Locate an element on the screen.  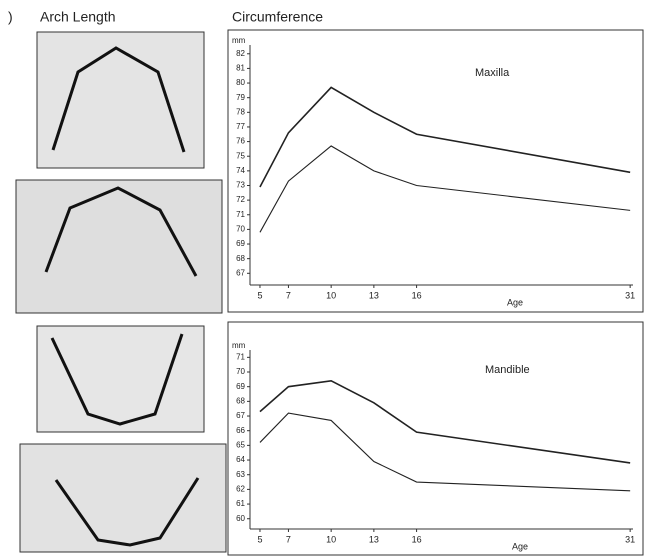
y-tick-label: 72 is located at coordinates (240, 199).